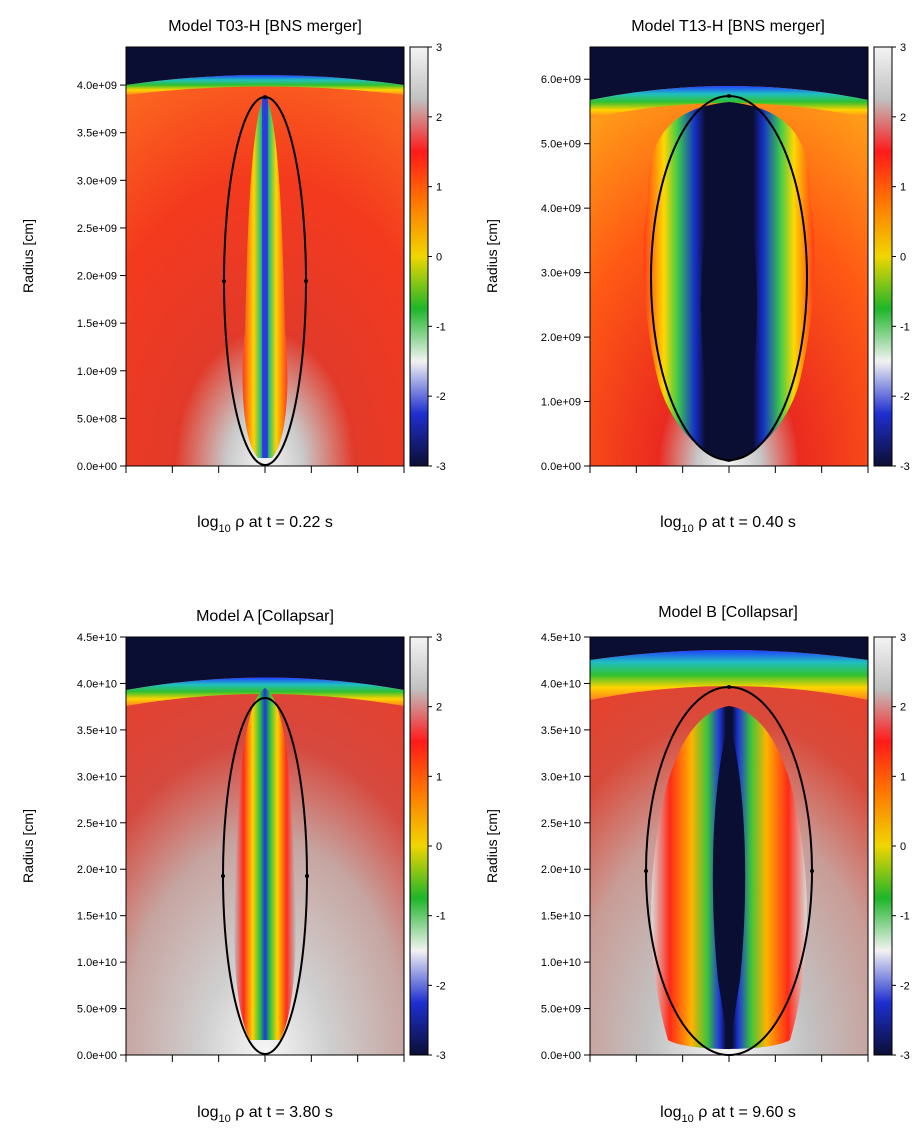 The image size is (923, 1135). I want to click on cocoon, so click(265, 864).